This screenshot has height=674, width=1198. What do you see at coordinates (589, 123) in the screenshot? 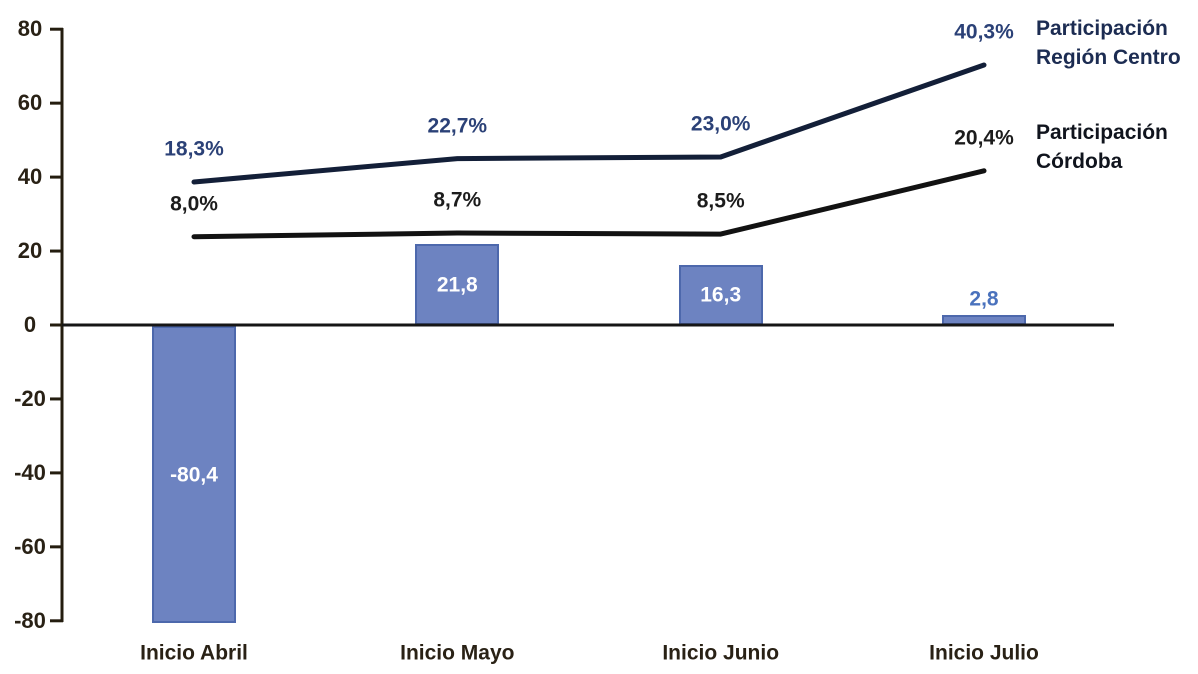
I see `line-participacion-region-centro` at bounding box center [589, 123].